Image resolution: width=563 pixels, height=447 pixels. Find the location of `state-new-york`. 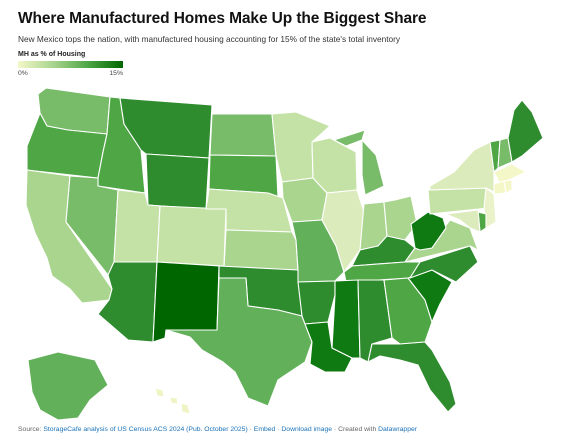

state-new-york is located at coordinates (462, 167).